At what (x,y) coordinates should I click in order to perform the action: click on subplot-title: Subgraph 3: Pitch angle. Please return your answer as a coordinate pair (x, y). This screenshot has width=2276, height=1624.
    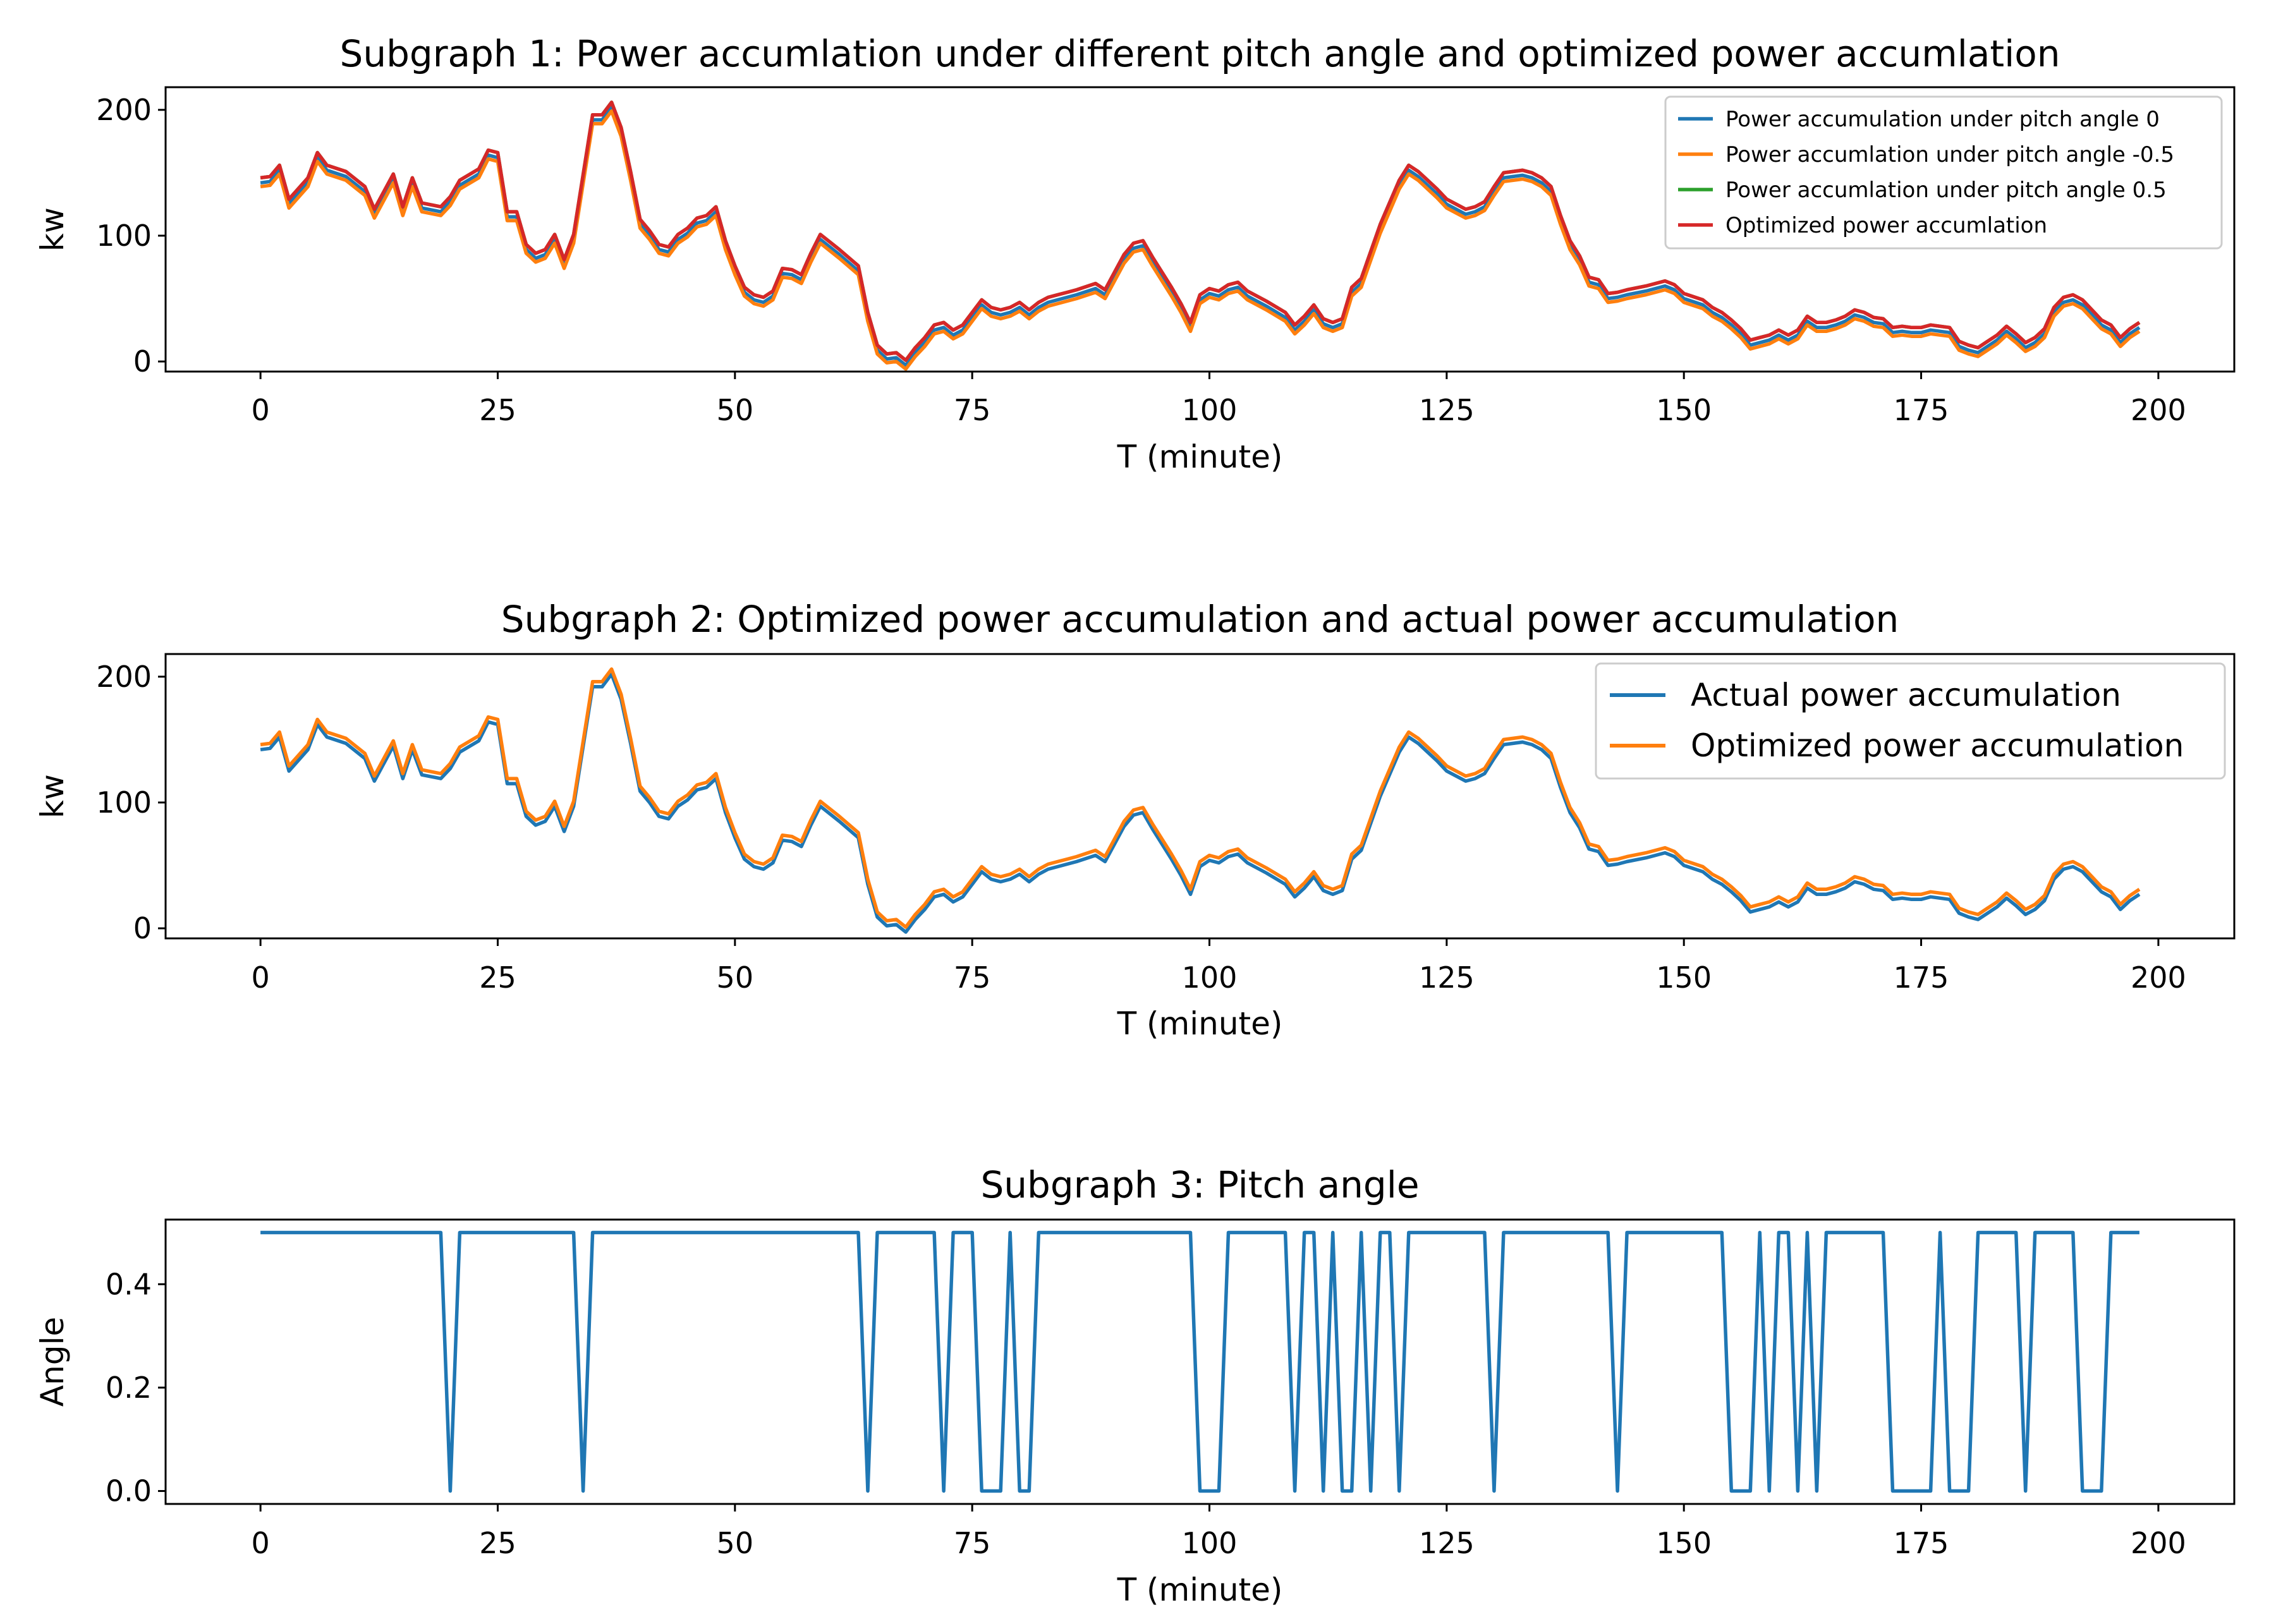
    Looking at the image, I should click on (1199, 1184).